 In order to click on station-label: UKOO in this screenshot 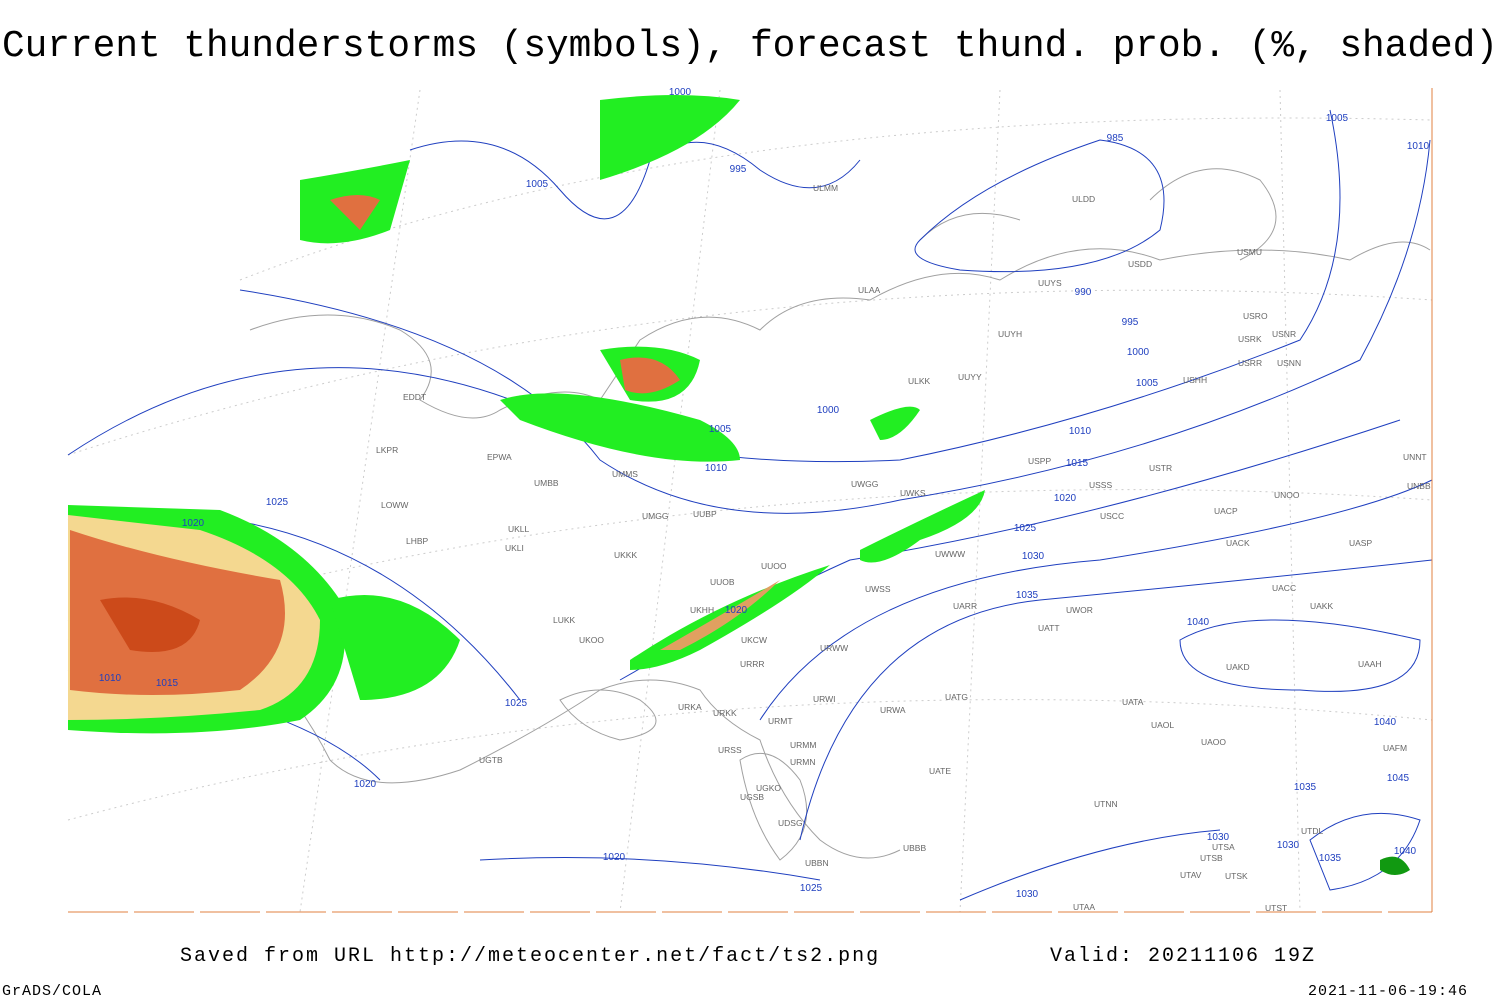, I will do `click(591, 640)`.